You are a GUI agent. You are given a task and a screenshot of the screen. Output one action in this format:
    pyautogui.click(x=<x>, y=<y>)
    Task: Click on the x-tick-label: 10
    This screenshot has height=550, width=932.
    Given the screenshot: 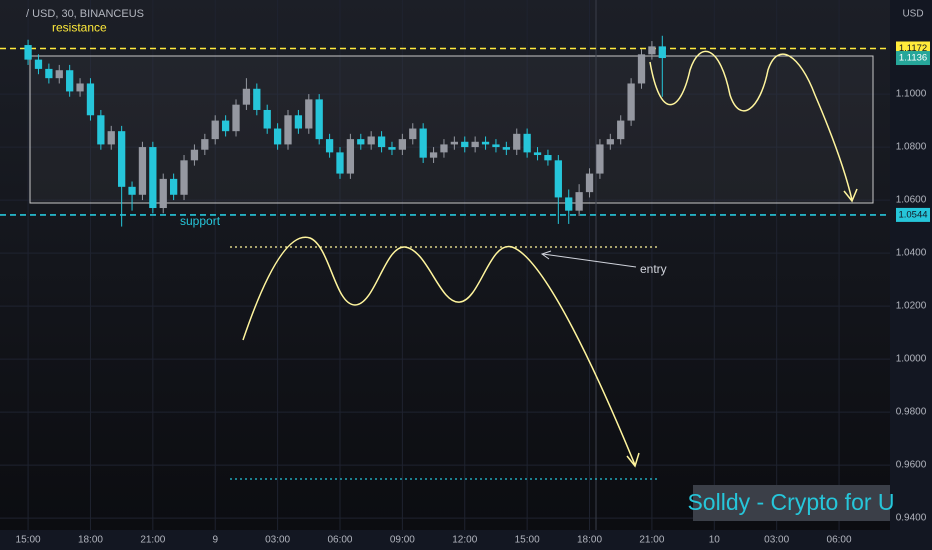 What is the action you would take?
    pyautogui.click(x=715, y=540)
    